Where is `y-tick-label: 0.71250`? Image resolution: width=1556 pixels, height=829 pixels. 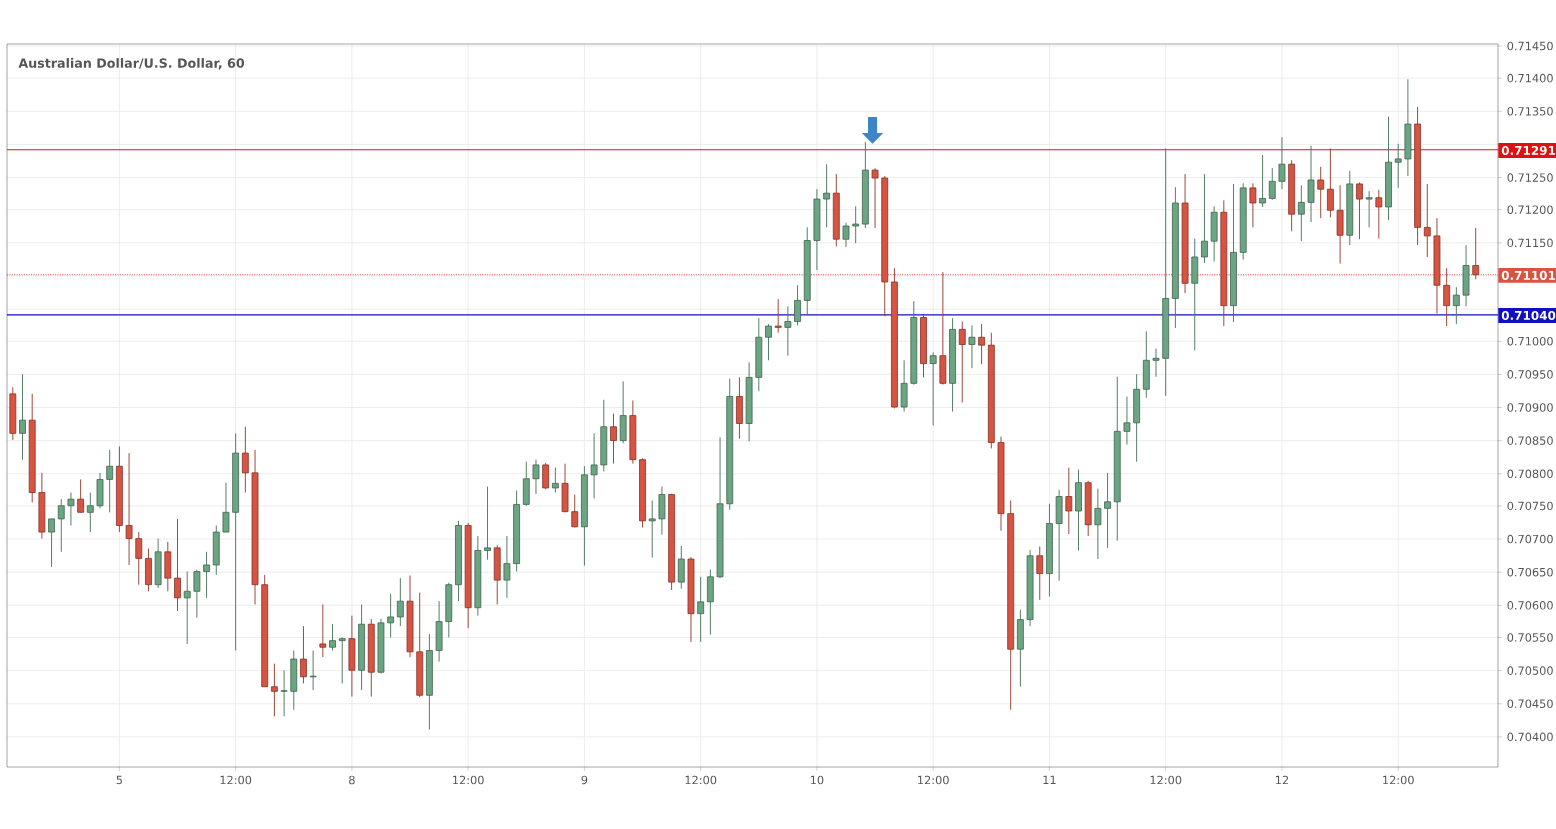
y-tick-label: 0.71250 is located at coordinates (1530, 177).